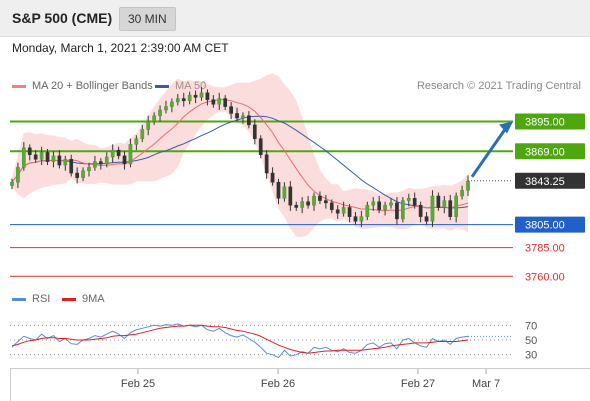  What do you see at coordinates (147, 19) in the screenshot?
I see `timeframe-button: 30 MIN` at bounding box center [147, 19].